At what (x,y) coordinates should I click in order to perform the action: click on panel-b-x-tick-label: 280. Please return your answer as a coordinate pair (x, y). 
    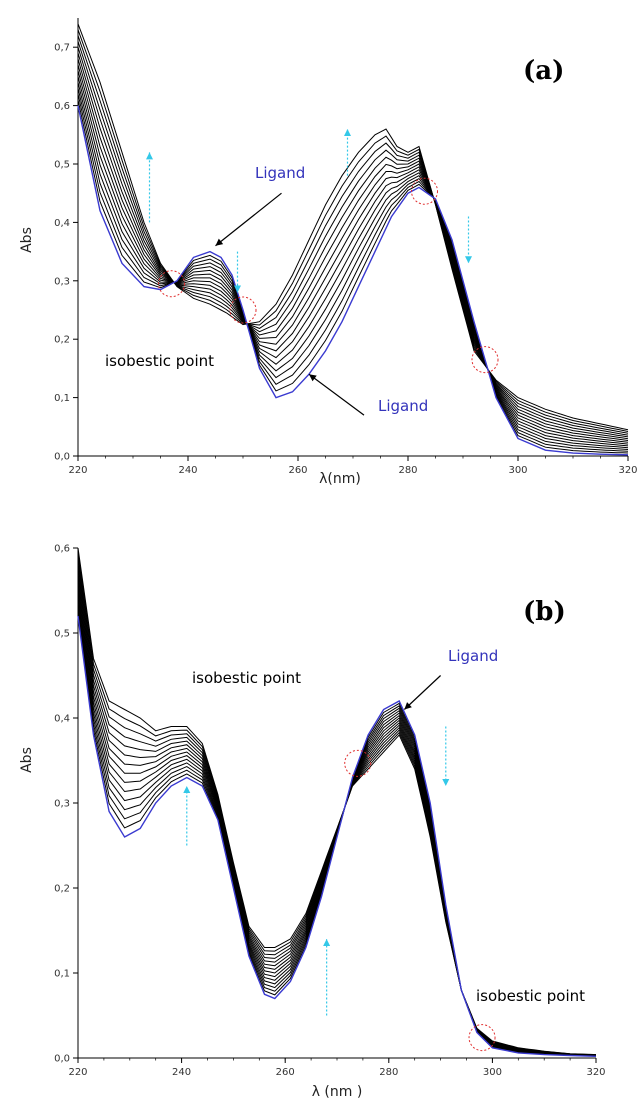
    Looking at the image, I should click on (388, 1072).